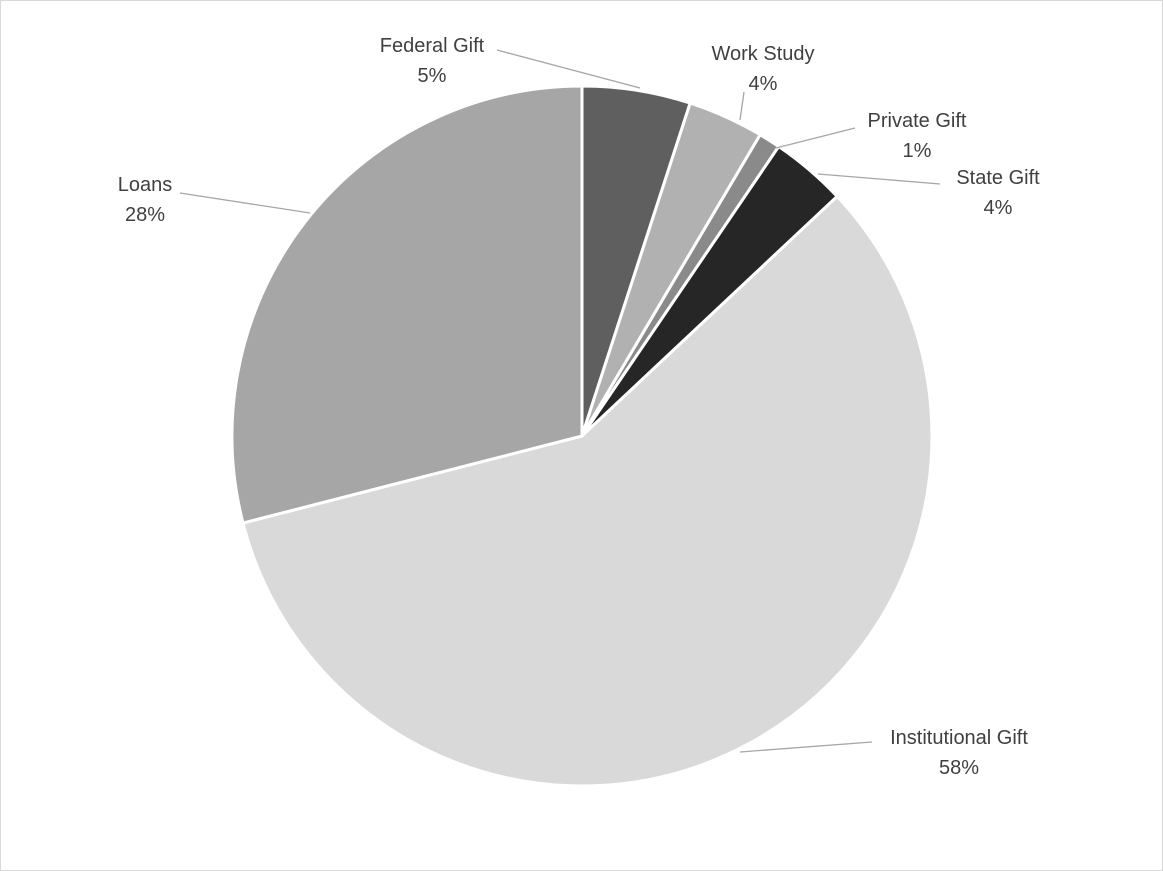 Image resolution: width=1163 pixels, height=871 pixels. What do you see at coordinates (806, 747) in the screenshot?
I see `leader-line-institutional-gift` at bounding box center [806, 747].